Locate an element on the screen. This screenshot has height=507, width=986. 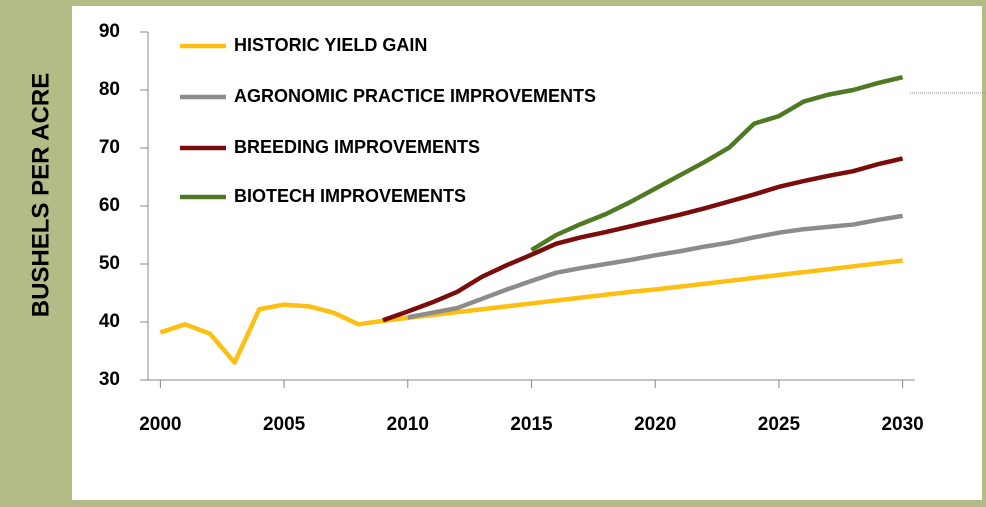
x-tick-label: 2030 is located at coordinates (902, 424).